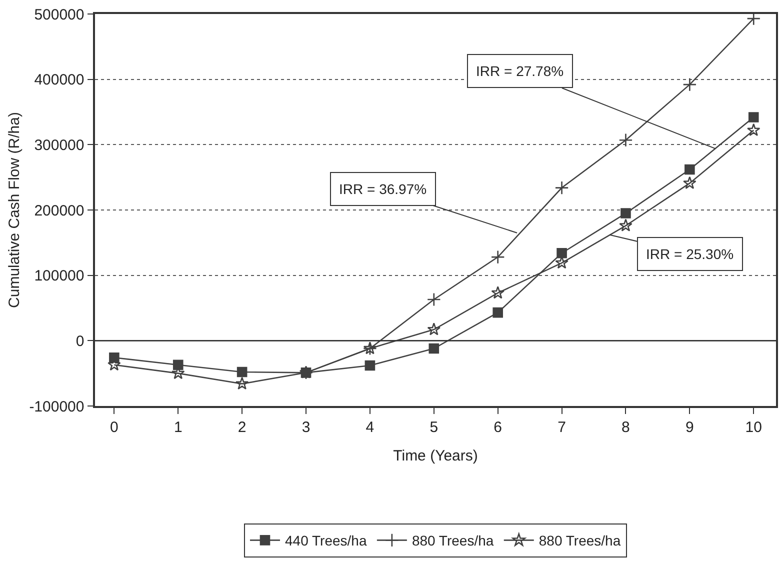 This screenshot has width=783, height=563. I want to click on y-tick-label: 300000, so click(59, 145).